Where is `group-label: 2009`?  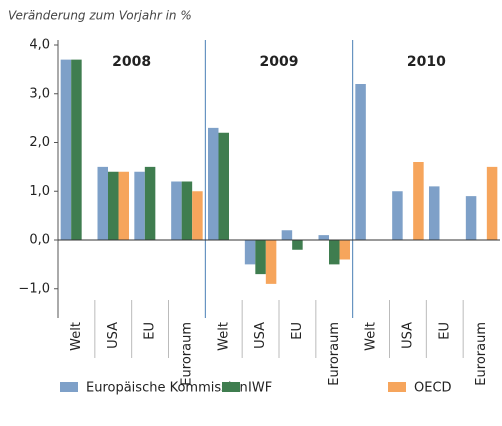
group-label: 2009 is located at coordinates (279, 62).